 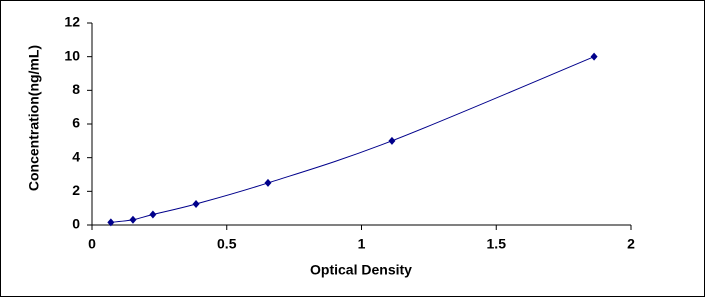 What do you see at coordinates (497, 244) in the screenshot?
I see `x-tick-label: 1.5` at bounding box center [497, 244].